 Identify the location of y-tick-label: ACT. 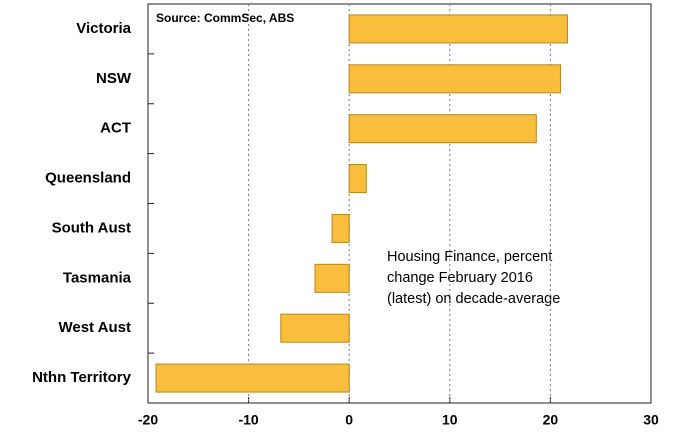
(115, 128).